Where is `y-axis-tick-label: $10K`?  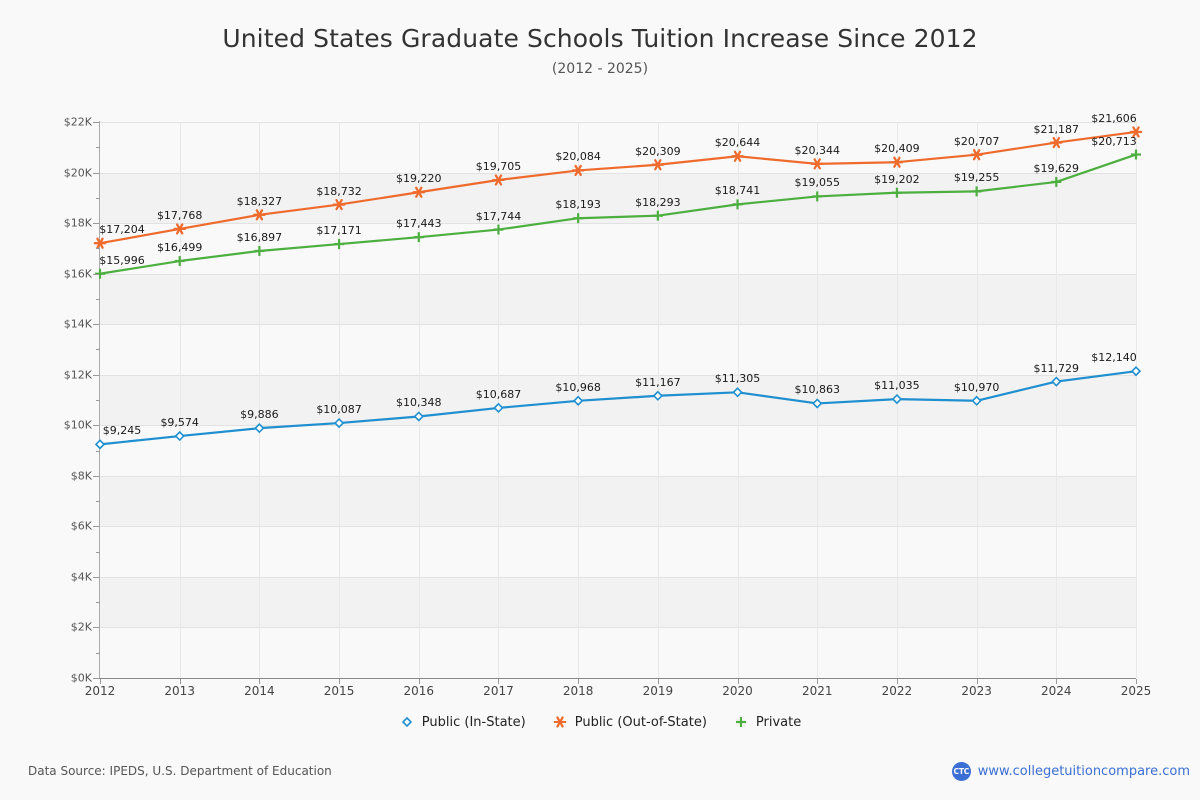 y-axis-tick-label: $10K is located at coordinates (77, 425).